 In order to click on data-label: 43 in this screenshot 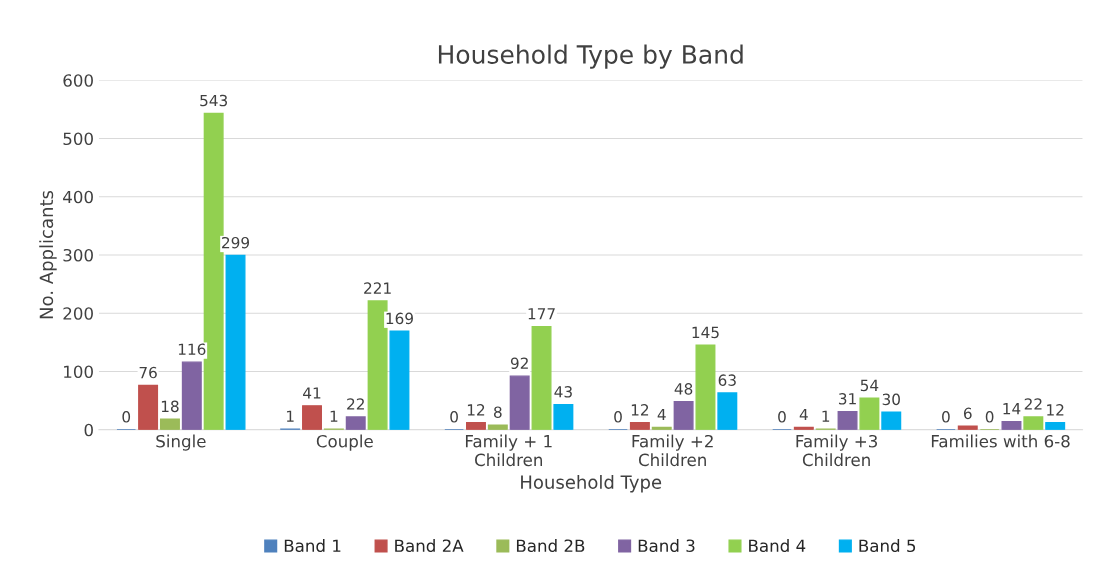, I will do `click(563, 392)`.